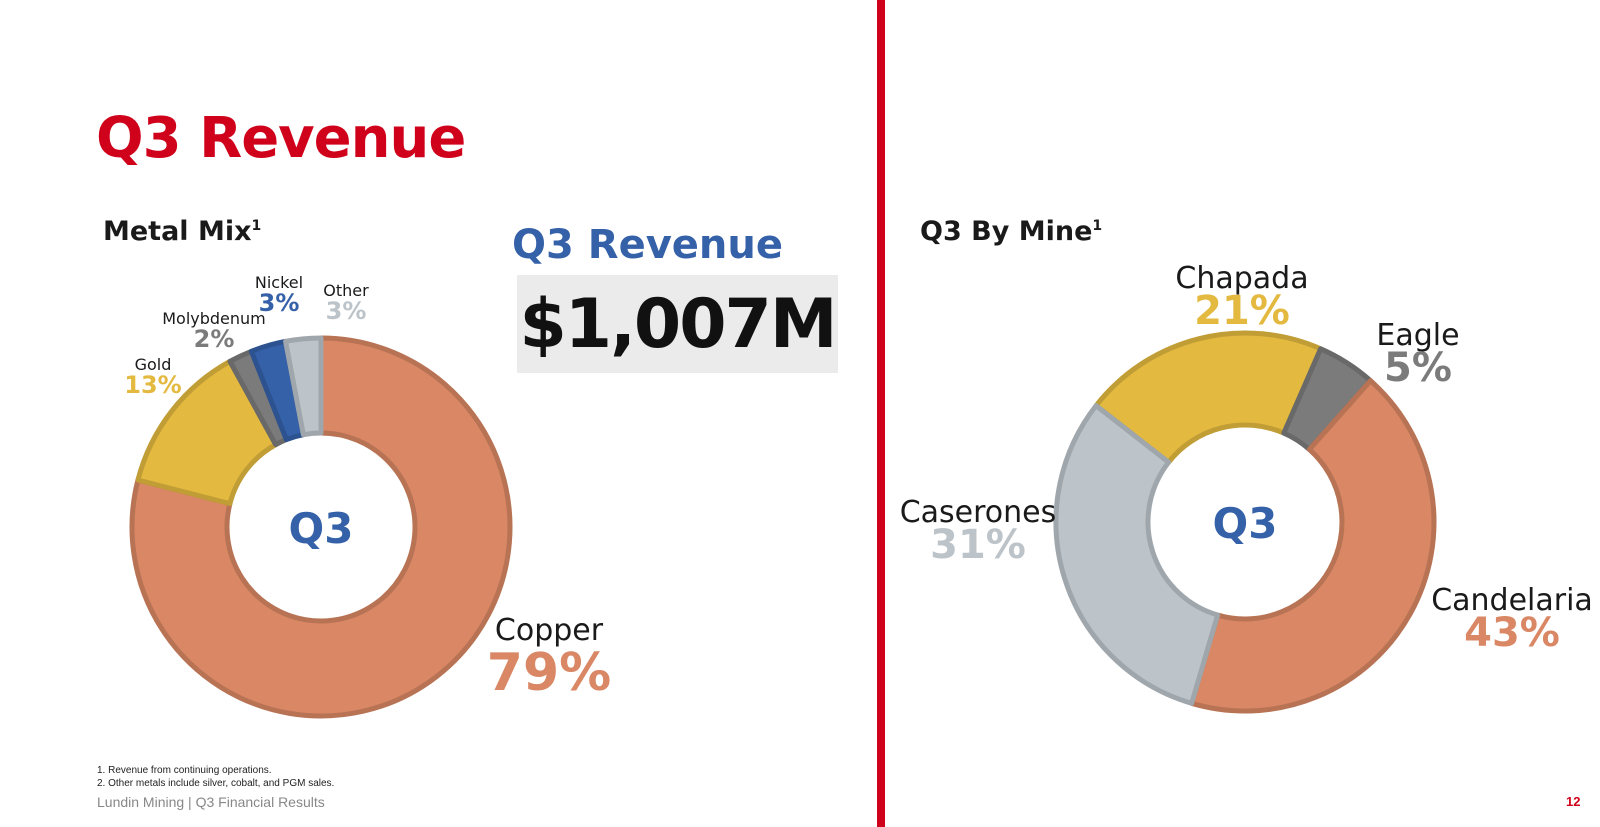 This screenshot has width=1600, height=827. What do you see at coordinates (1245, 523) in the screenshot?
I see `by-mine-center-label: Q3` at bounding box center [1245, 523].